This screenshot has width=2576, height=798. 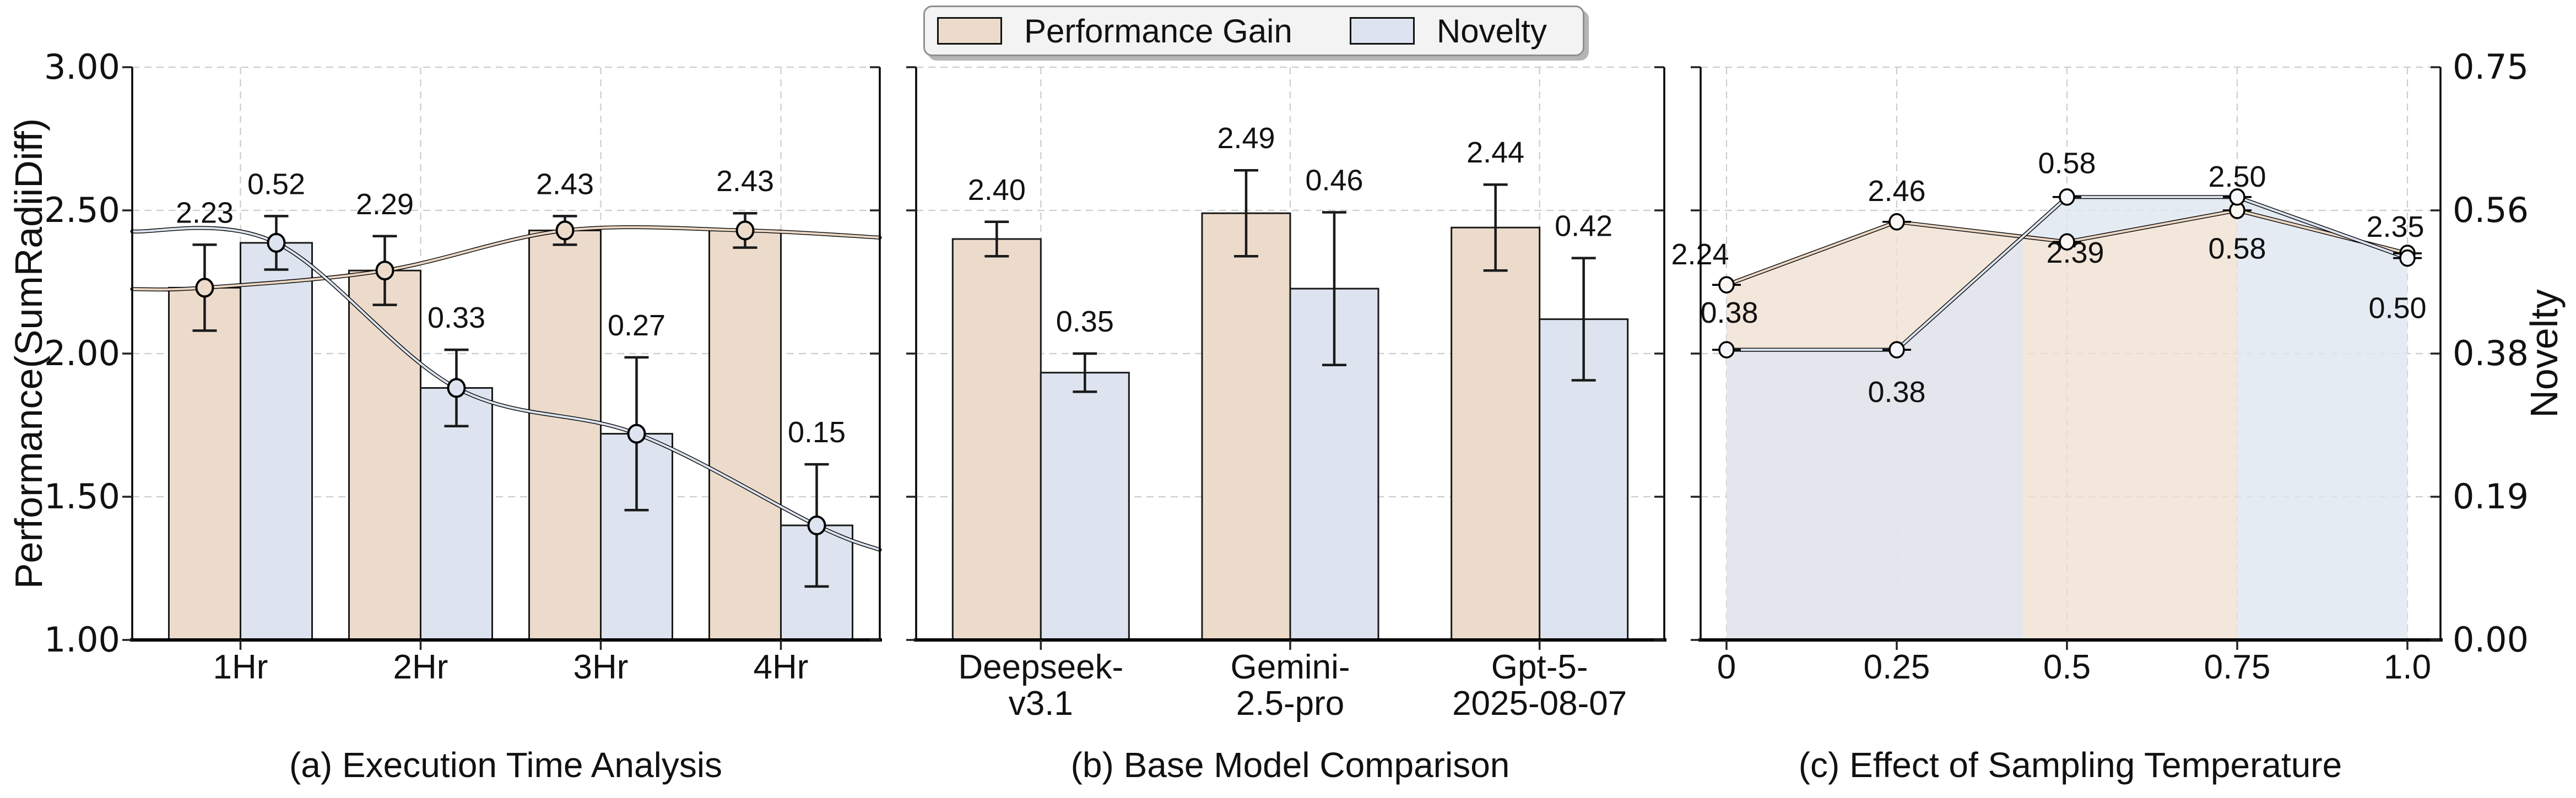 What do you see at coordinates (82, 640) in the screenshot?
I see `left-axis-tick: 1.00` at bounding box center [82, 640].